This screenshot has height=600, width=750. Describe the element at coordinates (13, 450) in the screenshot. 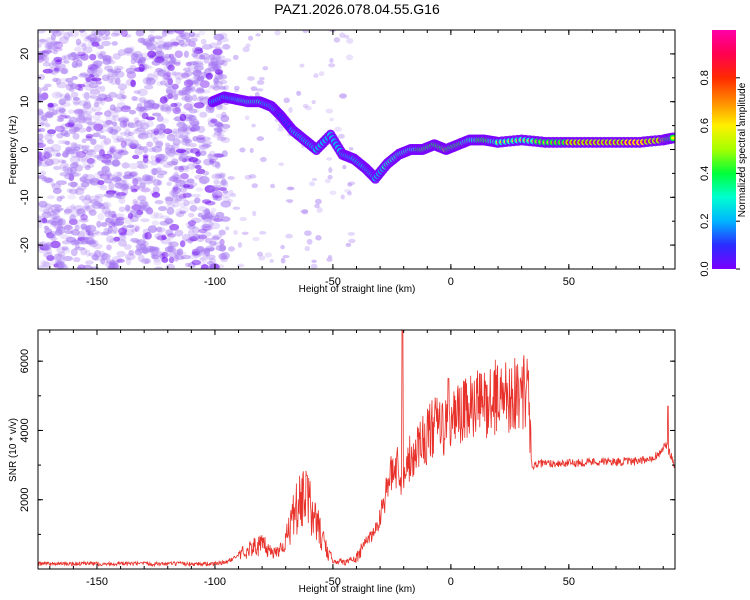

I see `snr-y-label: SNR (10 * v/v)` at that location.